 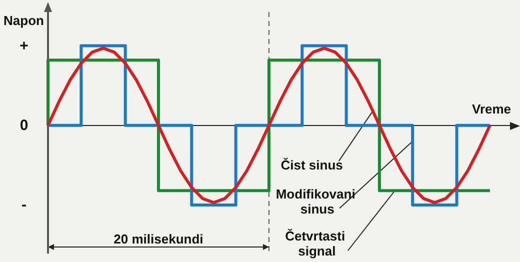 What do you see at coordinates (316, 201) in the screenshot?
I see `annotation: Modifikovani sinus` at bounding box center [316, 201].